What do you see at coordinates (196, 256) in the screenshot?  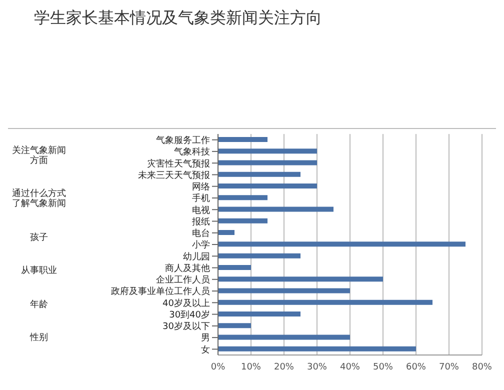 I see `y-tick-label: 幼儿园` at bounding box center [196, 256].